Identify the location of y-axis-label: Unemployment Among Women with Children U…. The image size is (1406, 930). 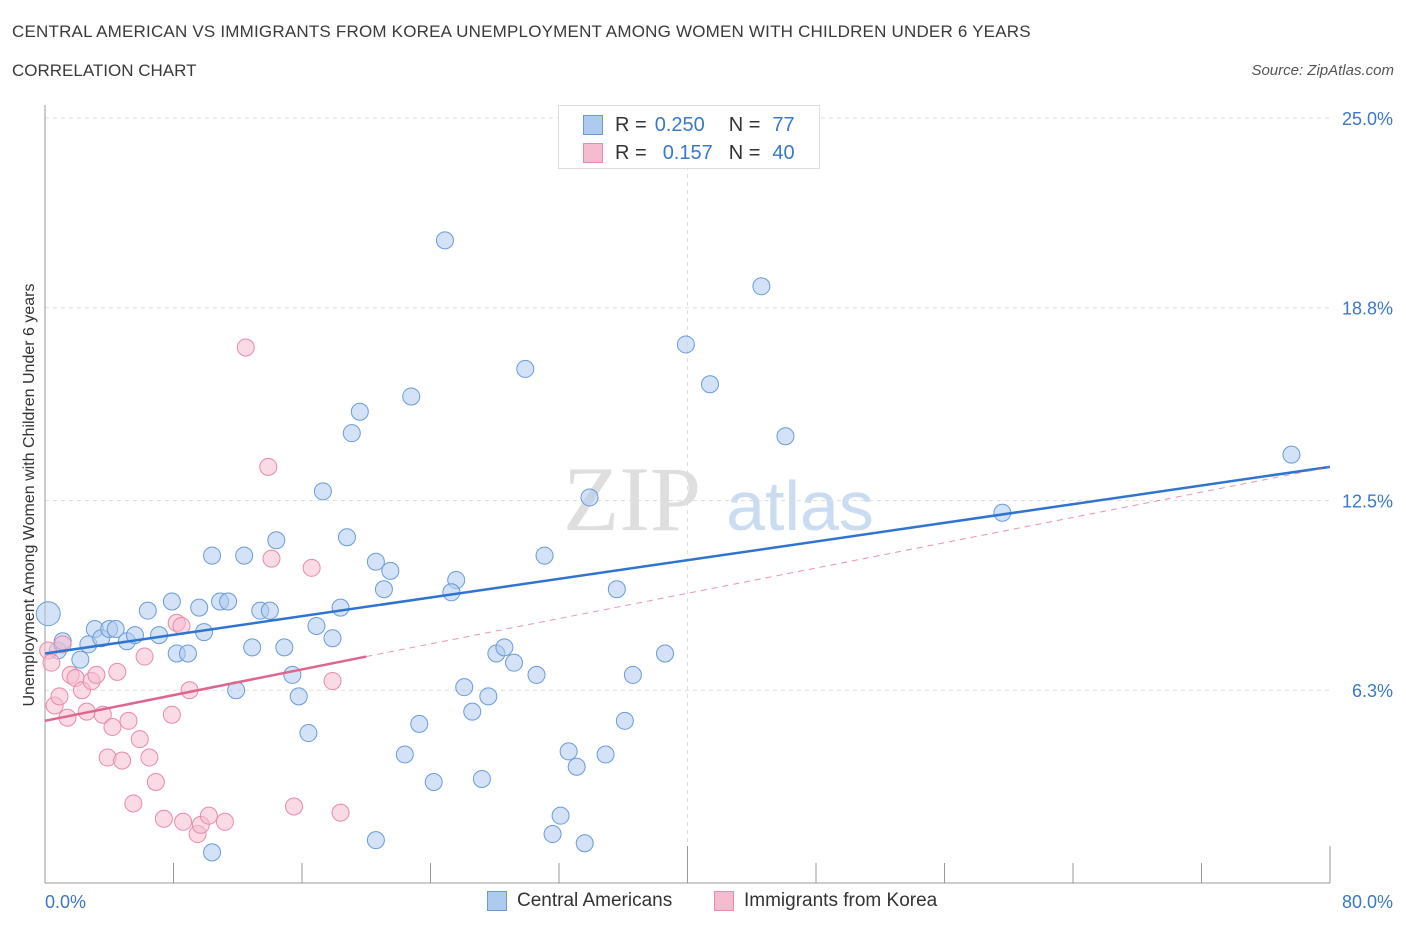
(29, 495).